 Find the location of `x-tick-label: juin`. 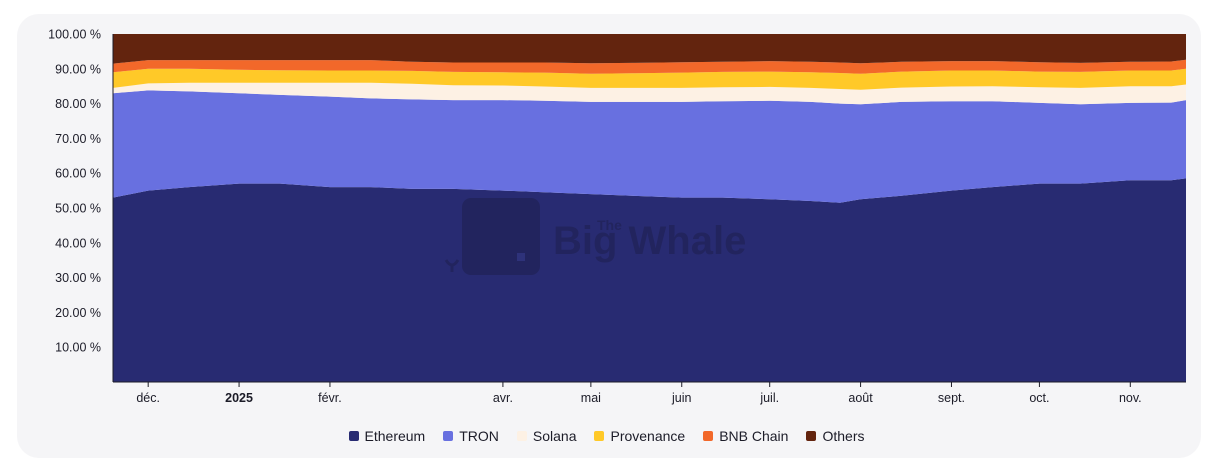

x-tick-label: juin is located at coordinates (681, 398).